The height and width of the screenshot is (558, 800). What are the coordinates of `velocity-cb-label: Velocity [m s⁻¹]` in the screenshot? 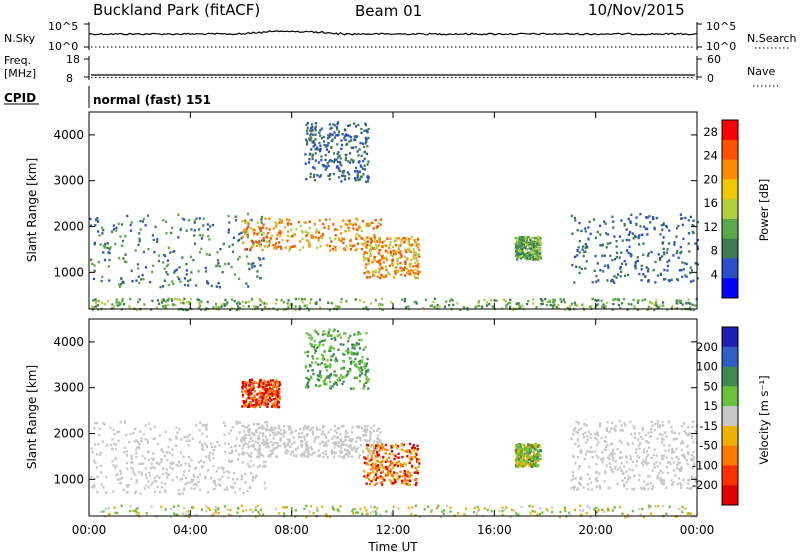 It's located at (764, 419).